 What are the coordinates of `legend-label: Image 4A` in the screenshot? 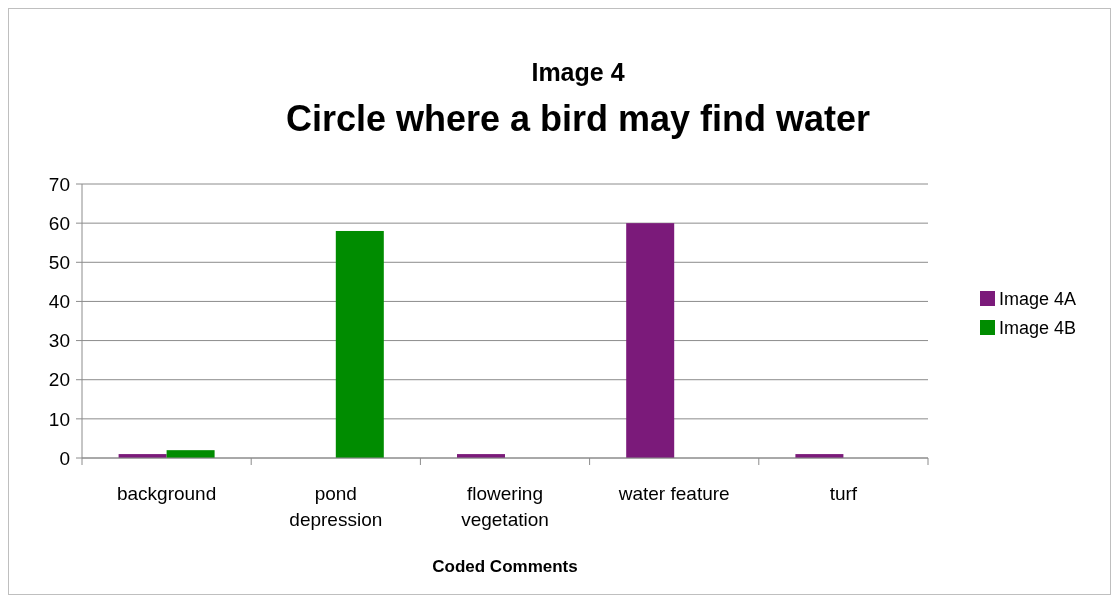 It's located at (1038, 299).